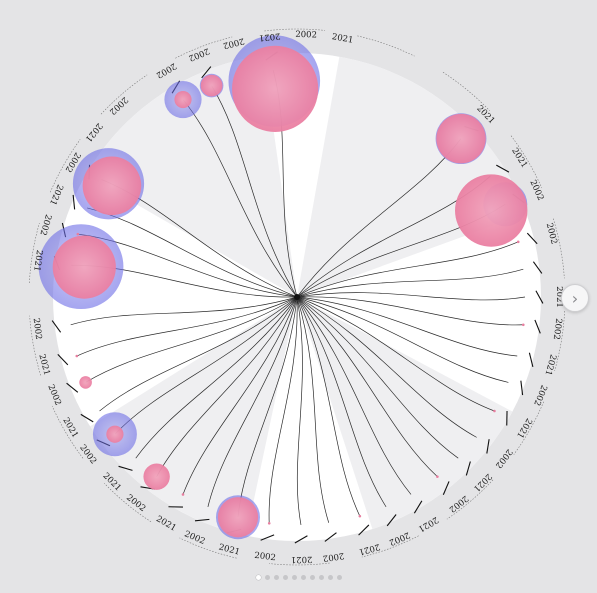 This screenshot has width=597, height=593. I want to click on shaded-sector, so click(405, 413).